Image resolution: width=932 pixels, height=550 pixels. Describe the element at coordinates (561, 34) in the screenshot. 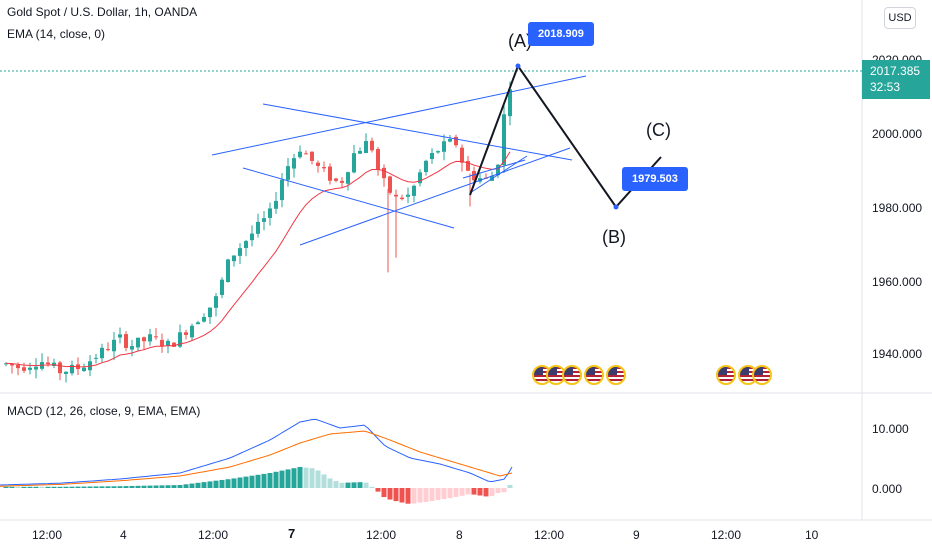

I see `price-callout-high: 2018.909` at that location.